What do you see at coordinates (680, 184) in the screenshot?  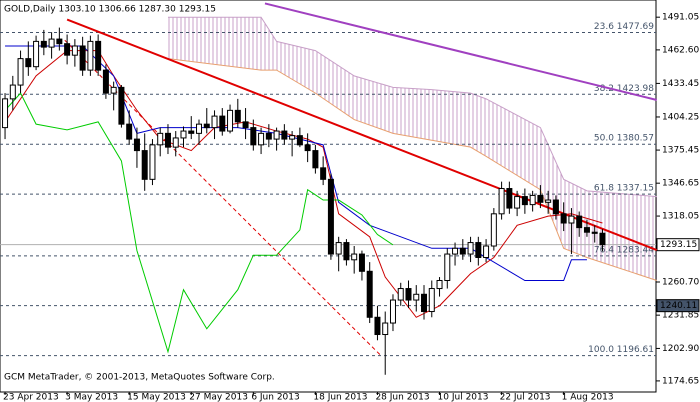 I see `y-tick-label: 1346.65` at bounding box center [680, 184].